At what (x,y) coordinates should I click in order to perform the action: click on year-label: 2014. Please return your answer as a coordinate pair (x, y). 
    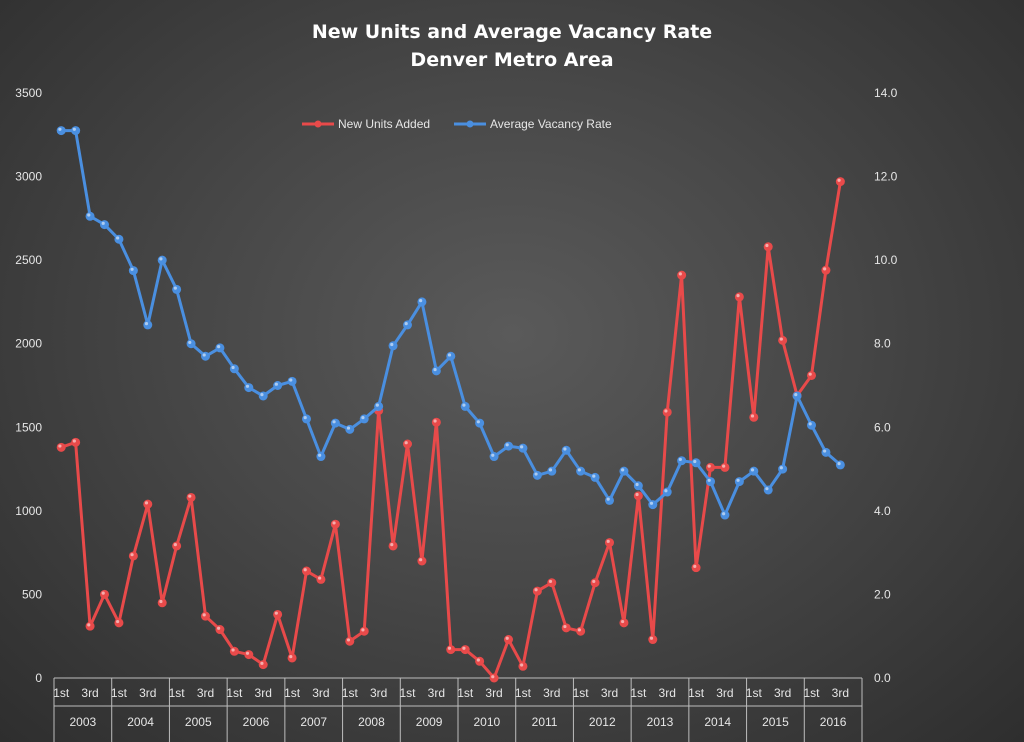
    Looking at the image, I should click on (717, 722).